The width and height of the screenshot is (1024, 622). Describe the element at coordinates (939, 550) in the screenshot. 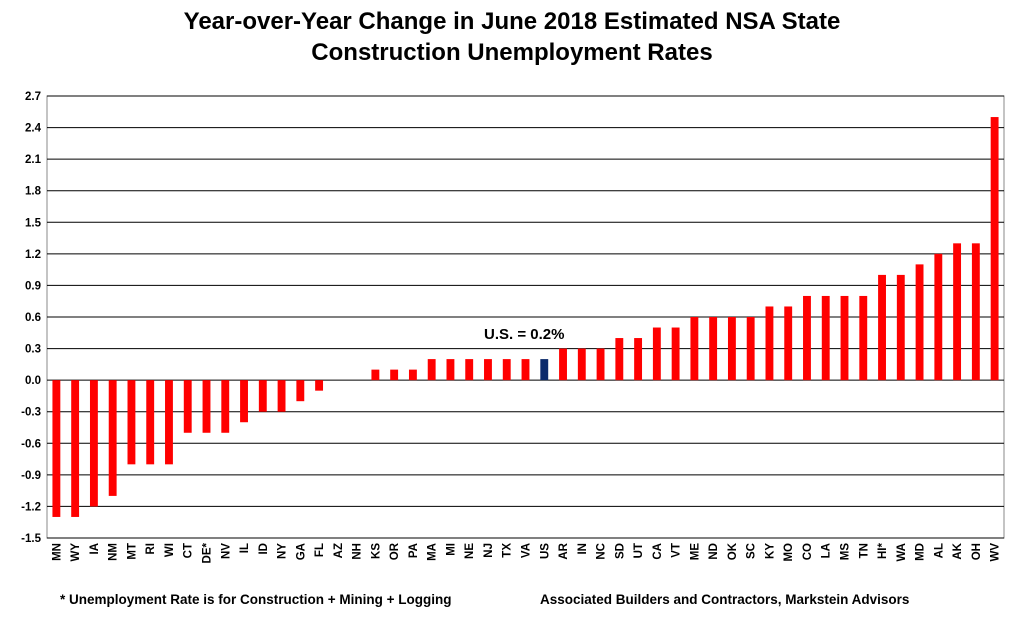

I see `x-tick-label: AL` at that location.